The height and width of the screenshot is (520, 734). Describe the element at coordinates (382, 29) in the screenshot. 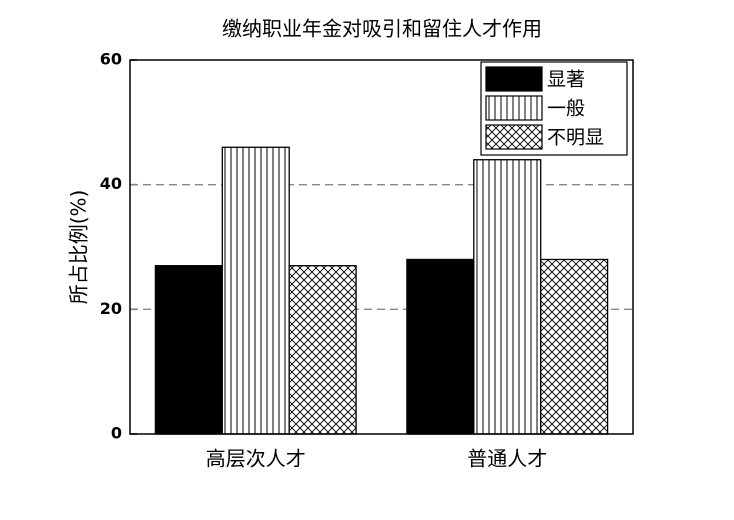

I see `chart-title: 缴纳职业年金对吸引和留住人才作用` at that location.